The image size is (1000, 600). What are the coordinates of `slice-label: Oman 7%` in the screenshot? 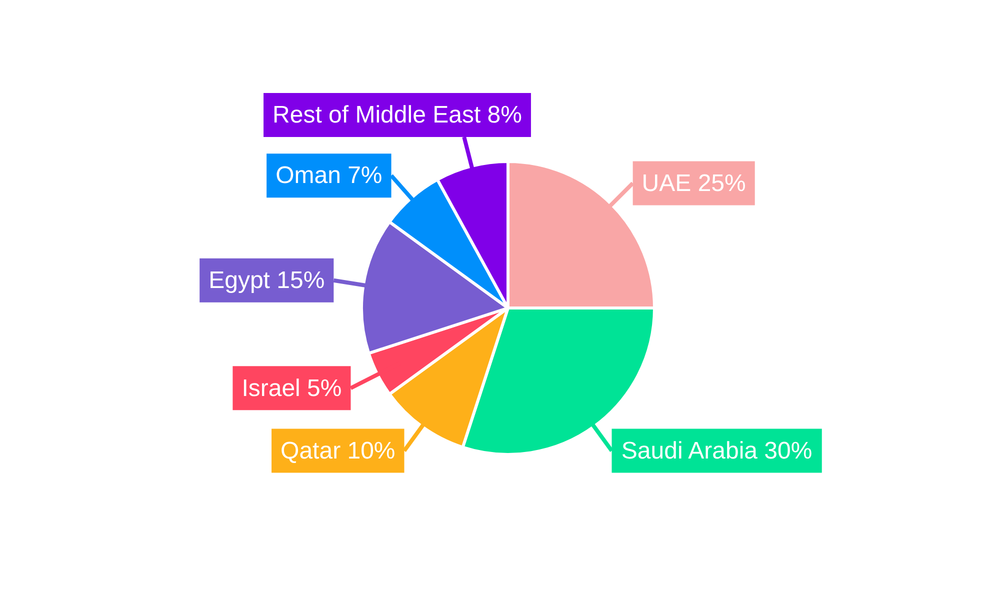 It's located at (329, 176).